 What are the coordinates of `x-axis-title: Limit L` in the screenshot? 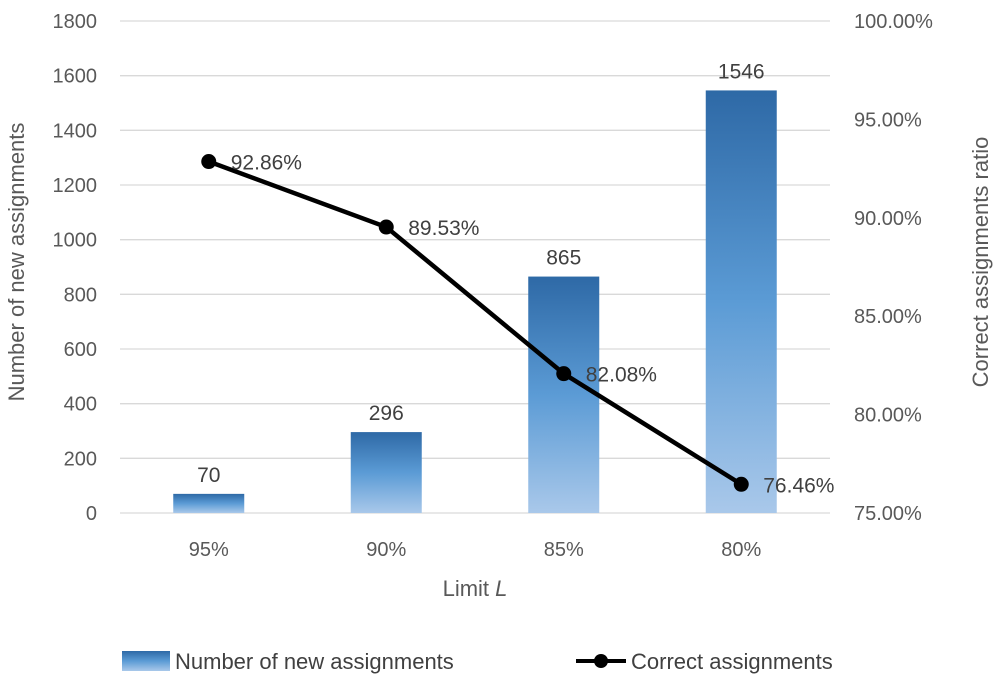 It's located at (475, 588).